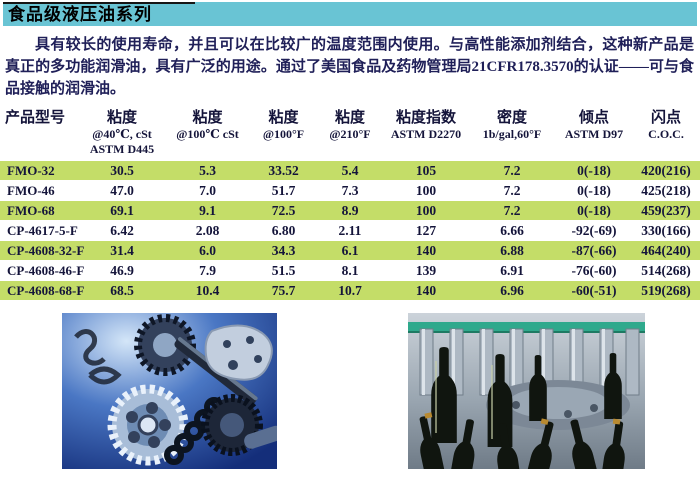  Describe the element at coordinates (526, 326) in the screenshot. I see `conveyor-beam` at that location.